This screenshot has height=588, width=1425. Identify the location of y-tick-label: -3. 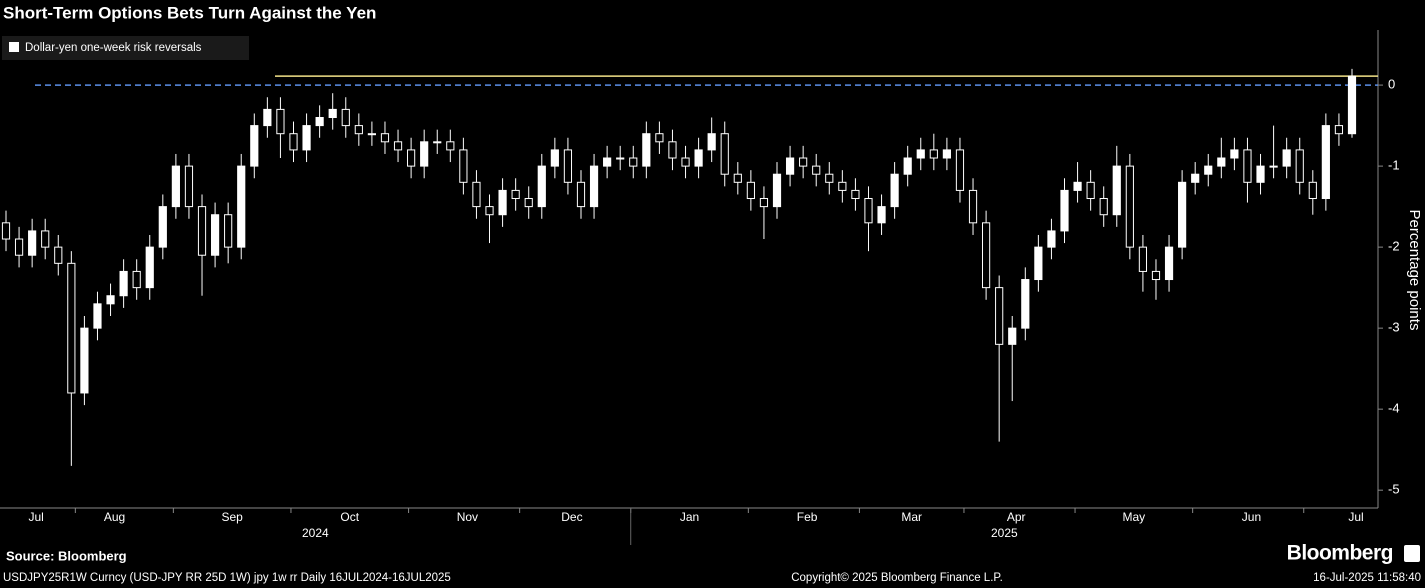
(1394, 327).